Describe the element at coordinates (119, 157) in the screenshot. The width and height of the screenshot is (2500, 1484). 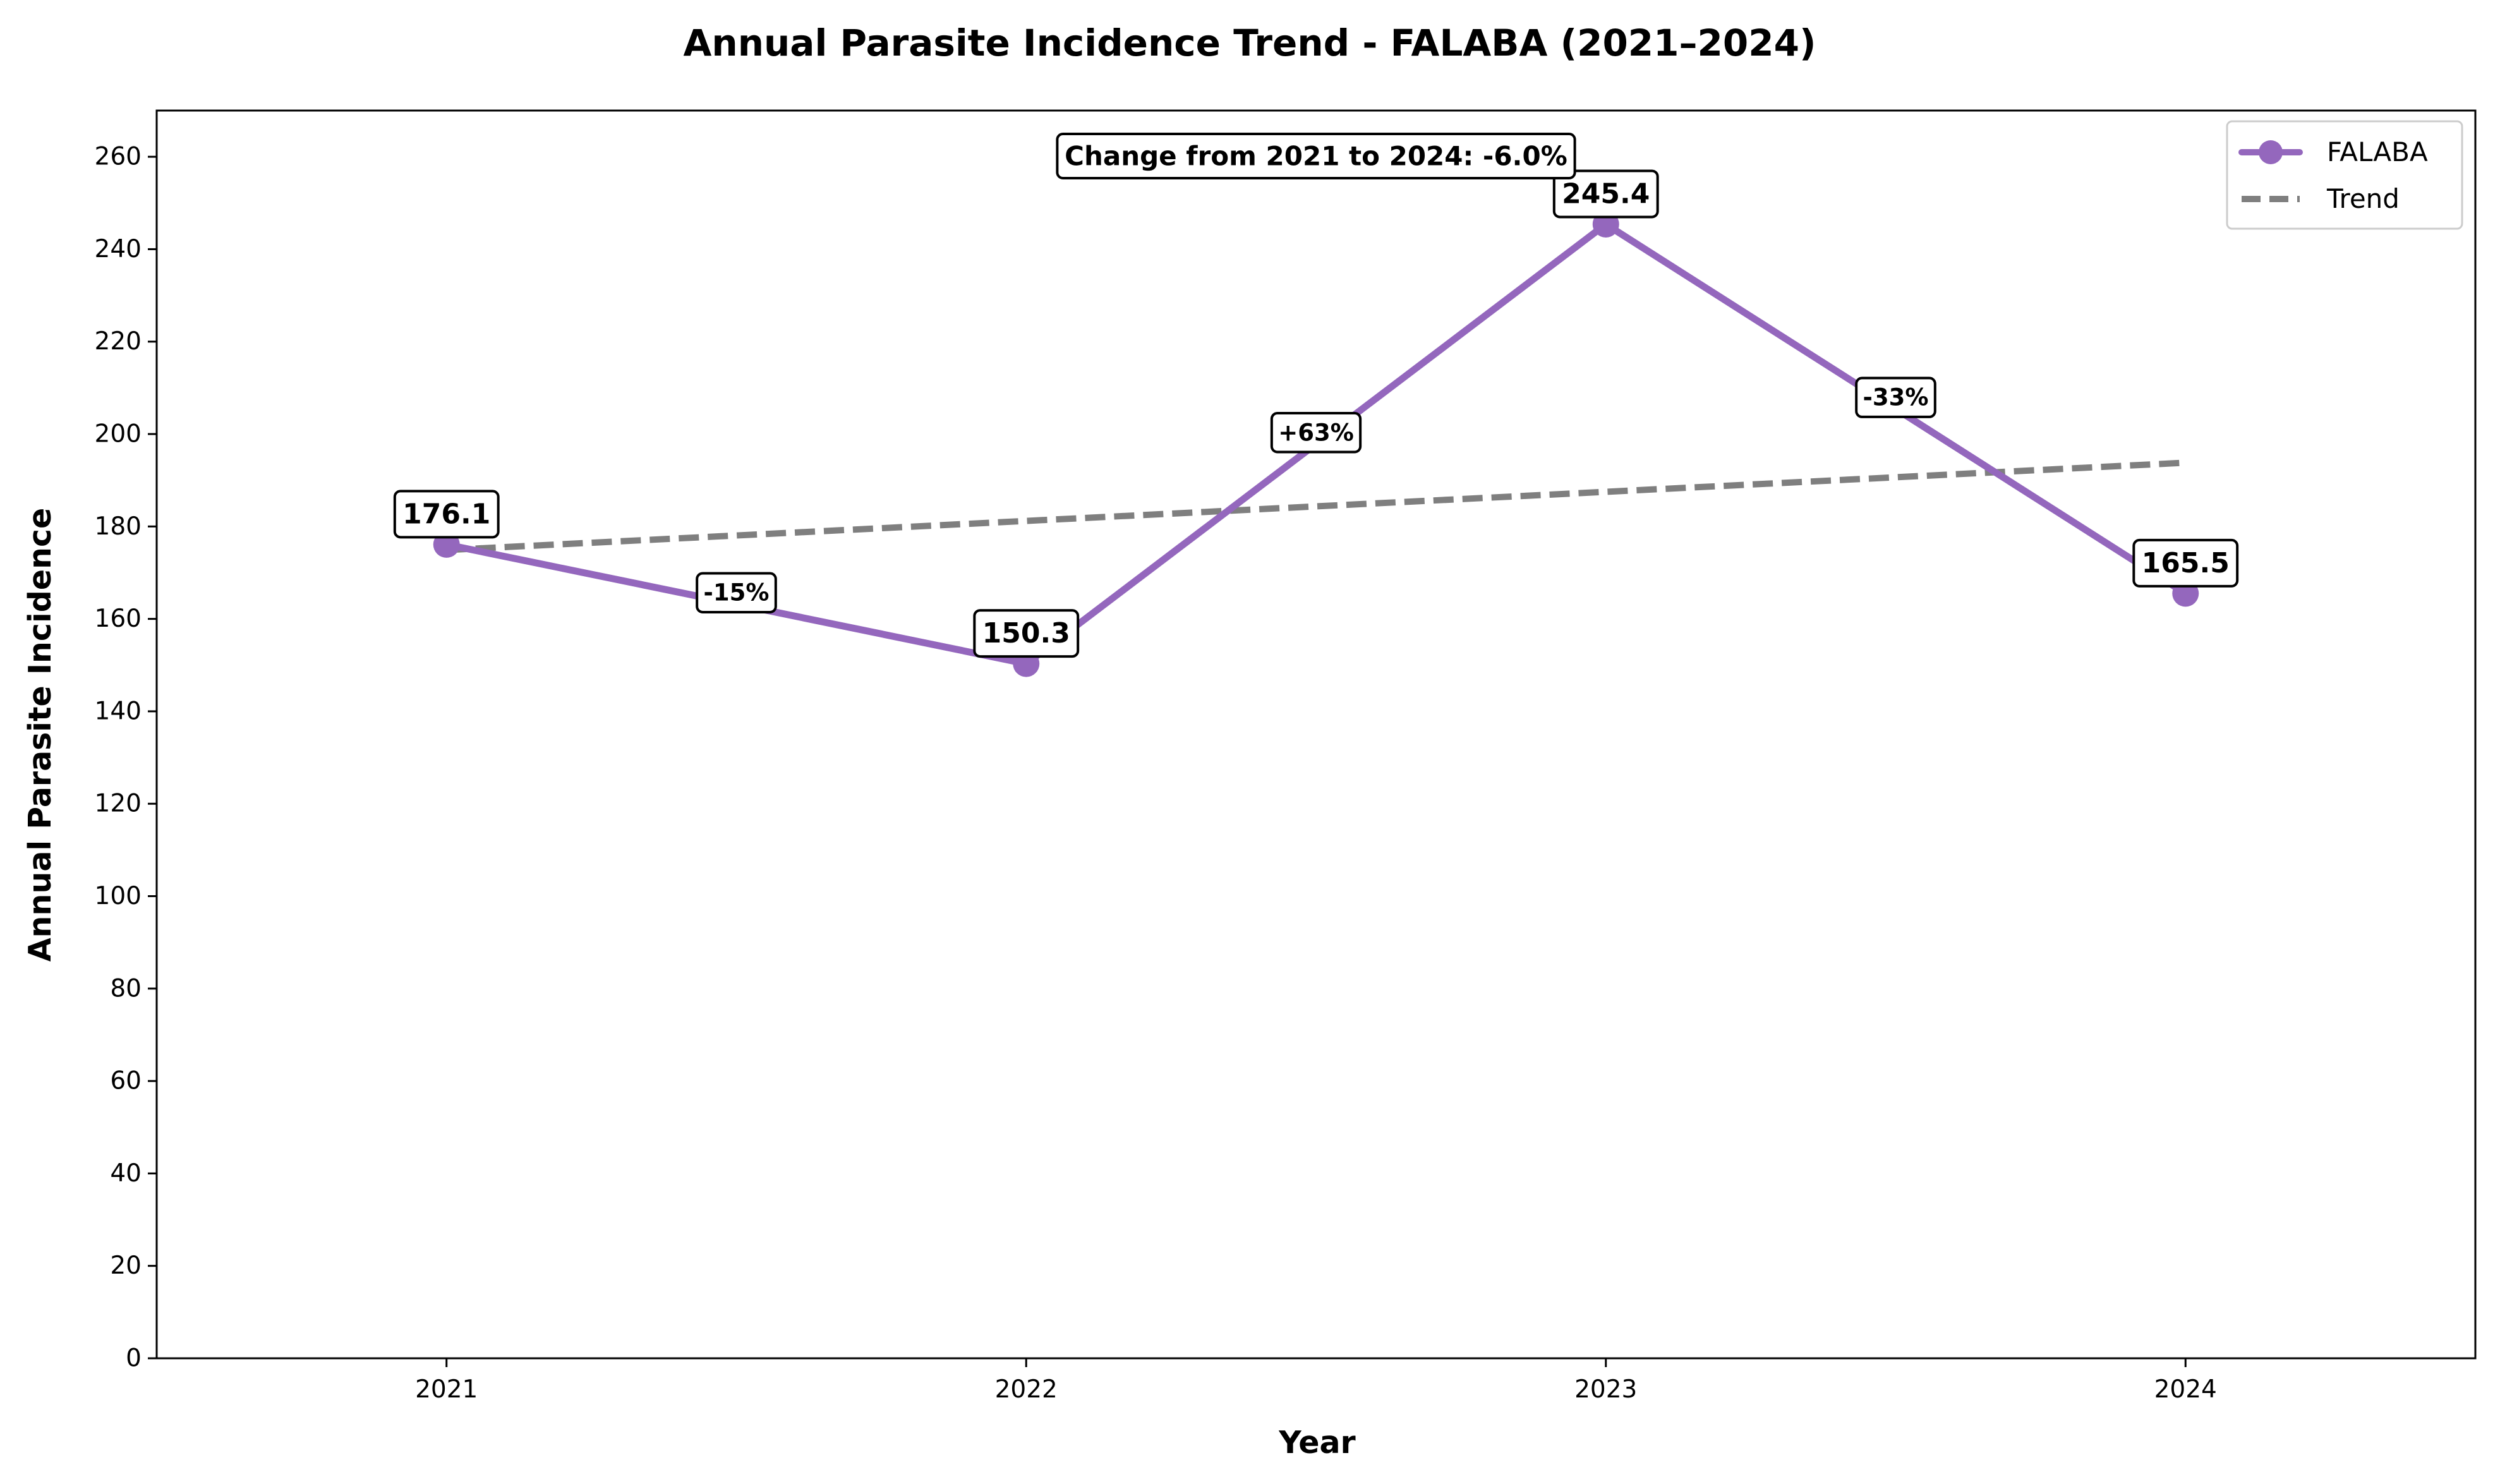
I see `y-tick-label: 260` at that location.